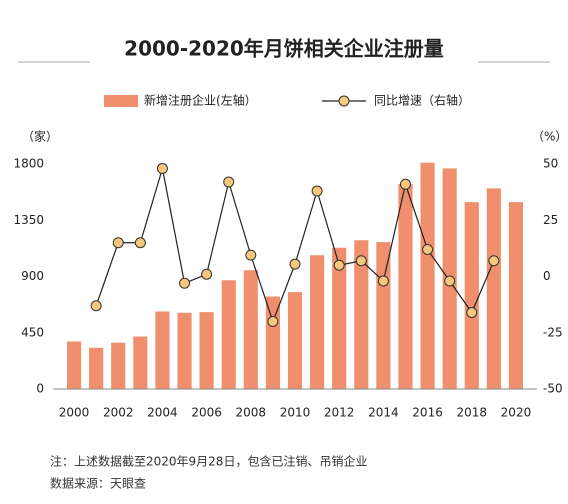 This screenshot has width=568, height=504. What do you see at coordinates (40, 136) in the screenshot?
I see `y-axis-label: （家）` at bounding box center [40, 136].